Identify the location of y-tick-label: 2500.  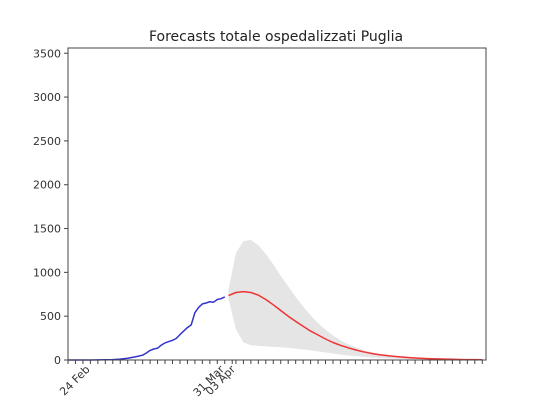
(47, 141).